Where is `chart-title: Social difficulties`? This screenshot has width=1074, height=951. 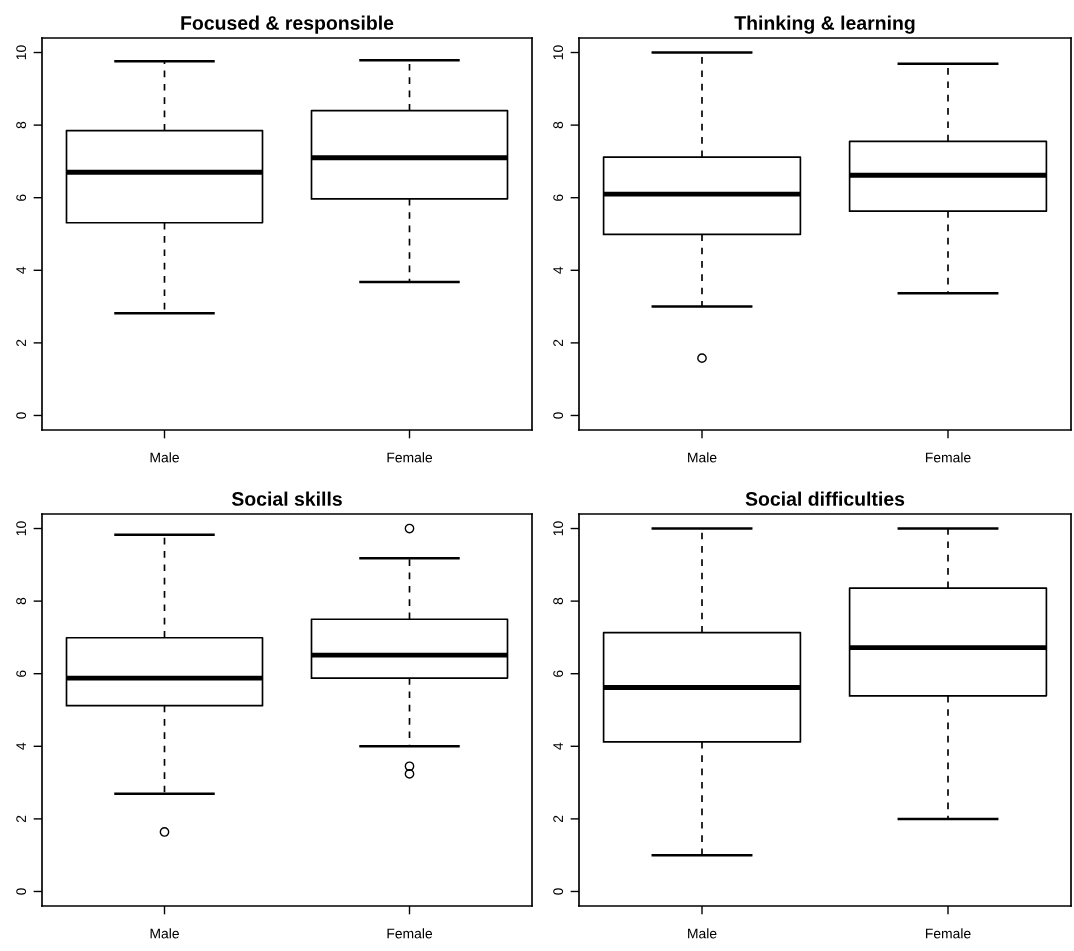 chart-title: Social difficulties is located at coordinates (825, 498).